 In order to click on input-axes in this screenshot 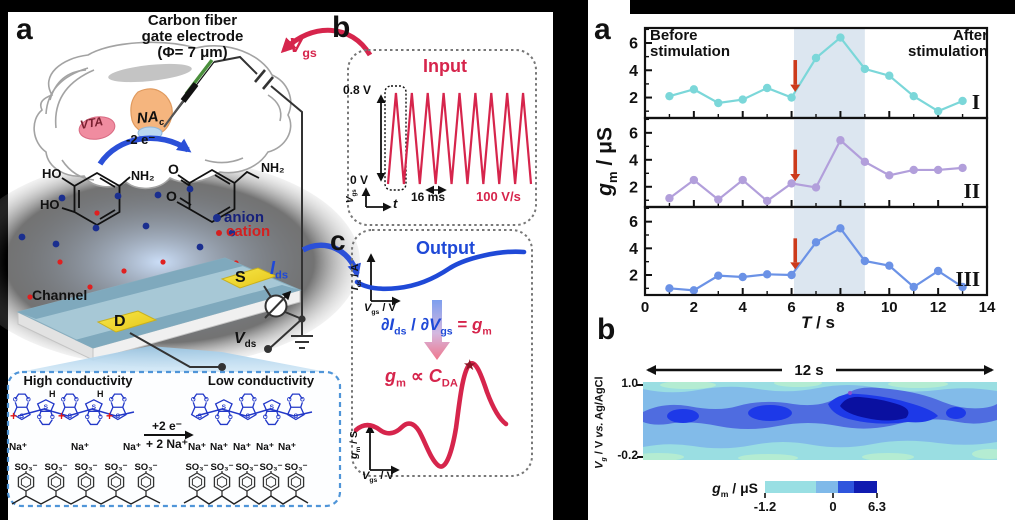, I will do `click(404, 148)`.